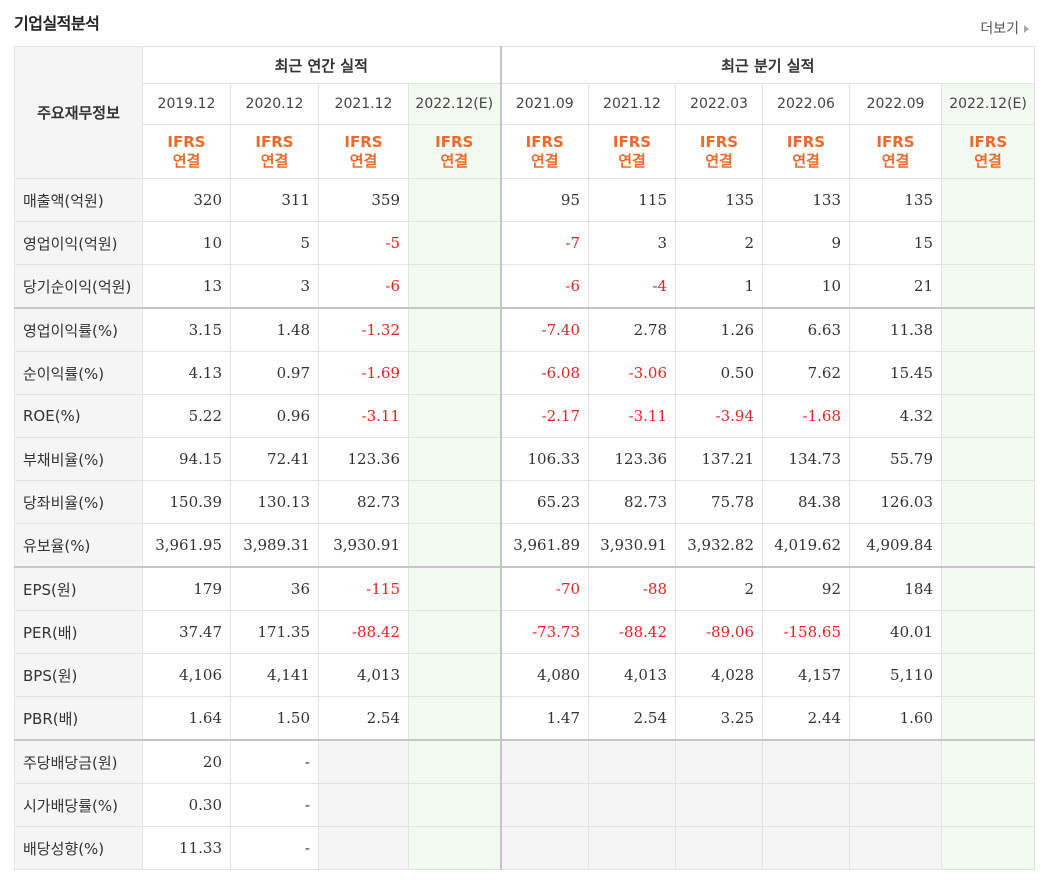 The image size is (1045, 890). What do you see at coordinates (186, 675) in the screenshot?
I see `table-cell: 4,106` at bounding box center [186, 675].